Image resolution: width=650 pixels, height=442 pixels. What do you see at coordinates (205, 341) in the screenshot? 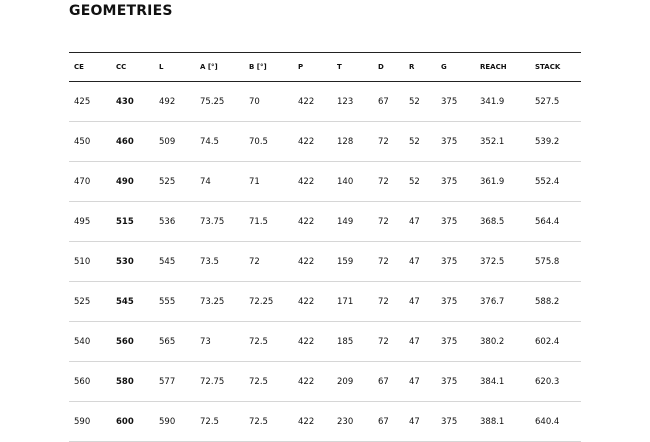
I see `table-cell: 73` at bounding box center [205, 341].